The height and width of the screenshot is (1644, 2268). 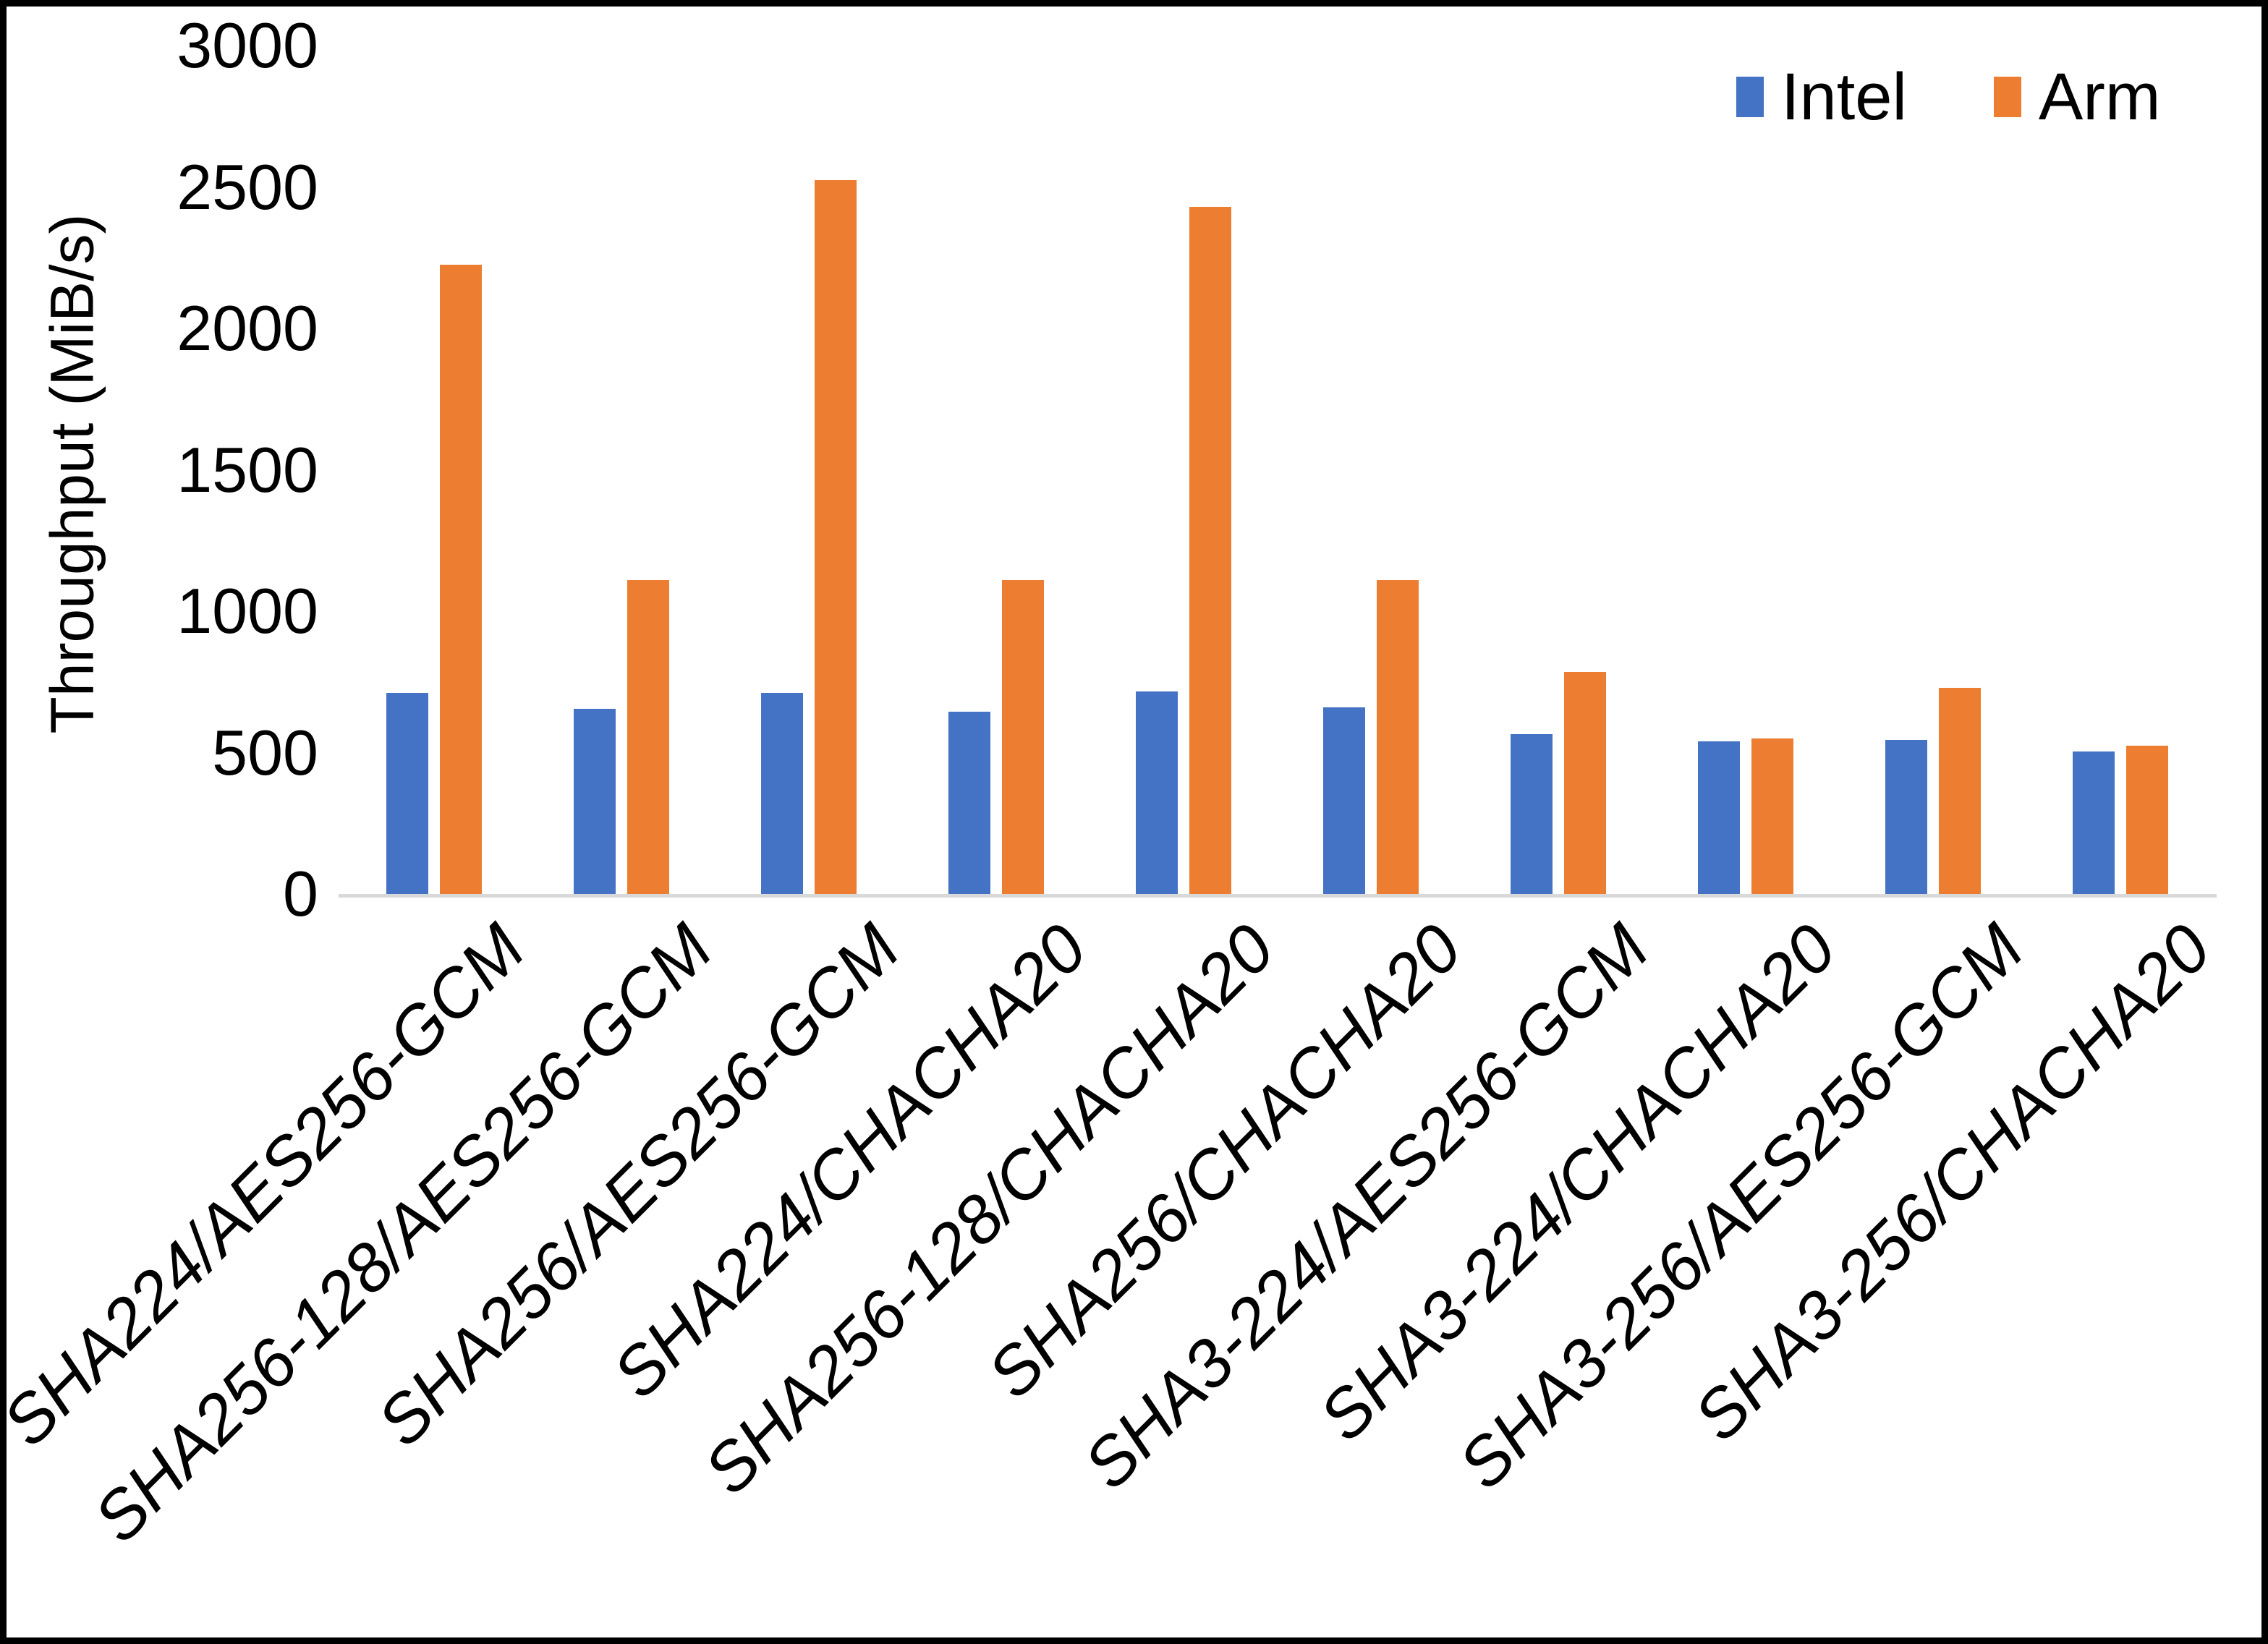 What do you see at coordinates (1948, 97) in the screenshot?
I see `legend: Intel Arm` at bounding box center [1948, 97].